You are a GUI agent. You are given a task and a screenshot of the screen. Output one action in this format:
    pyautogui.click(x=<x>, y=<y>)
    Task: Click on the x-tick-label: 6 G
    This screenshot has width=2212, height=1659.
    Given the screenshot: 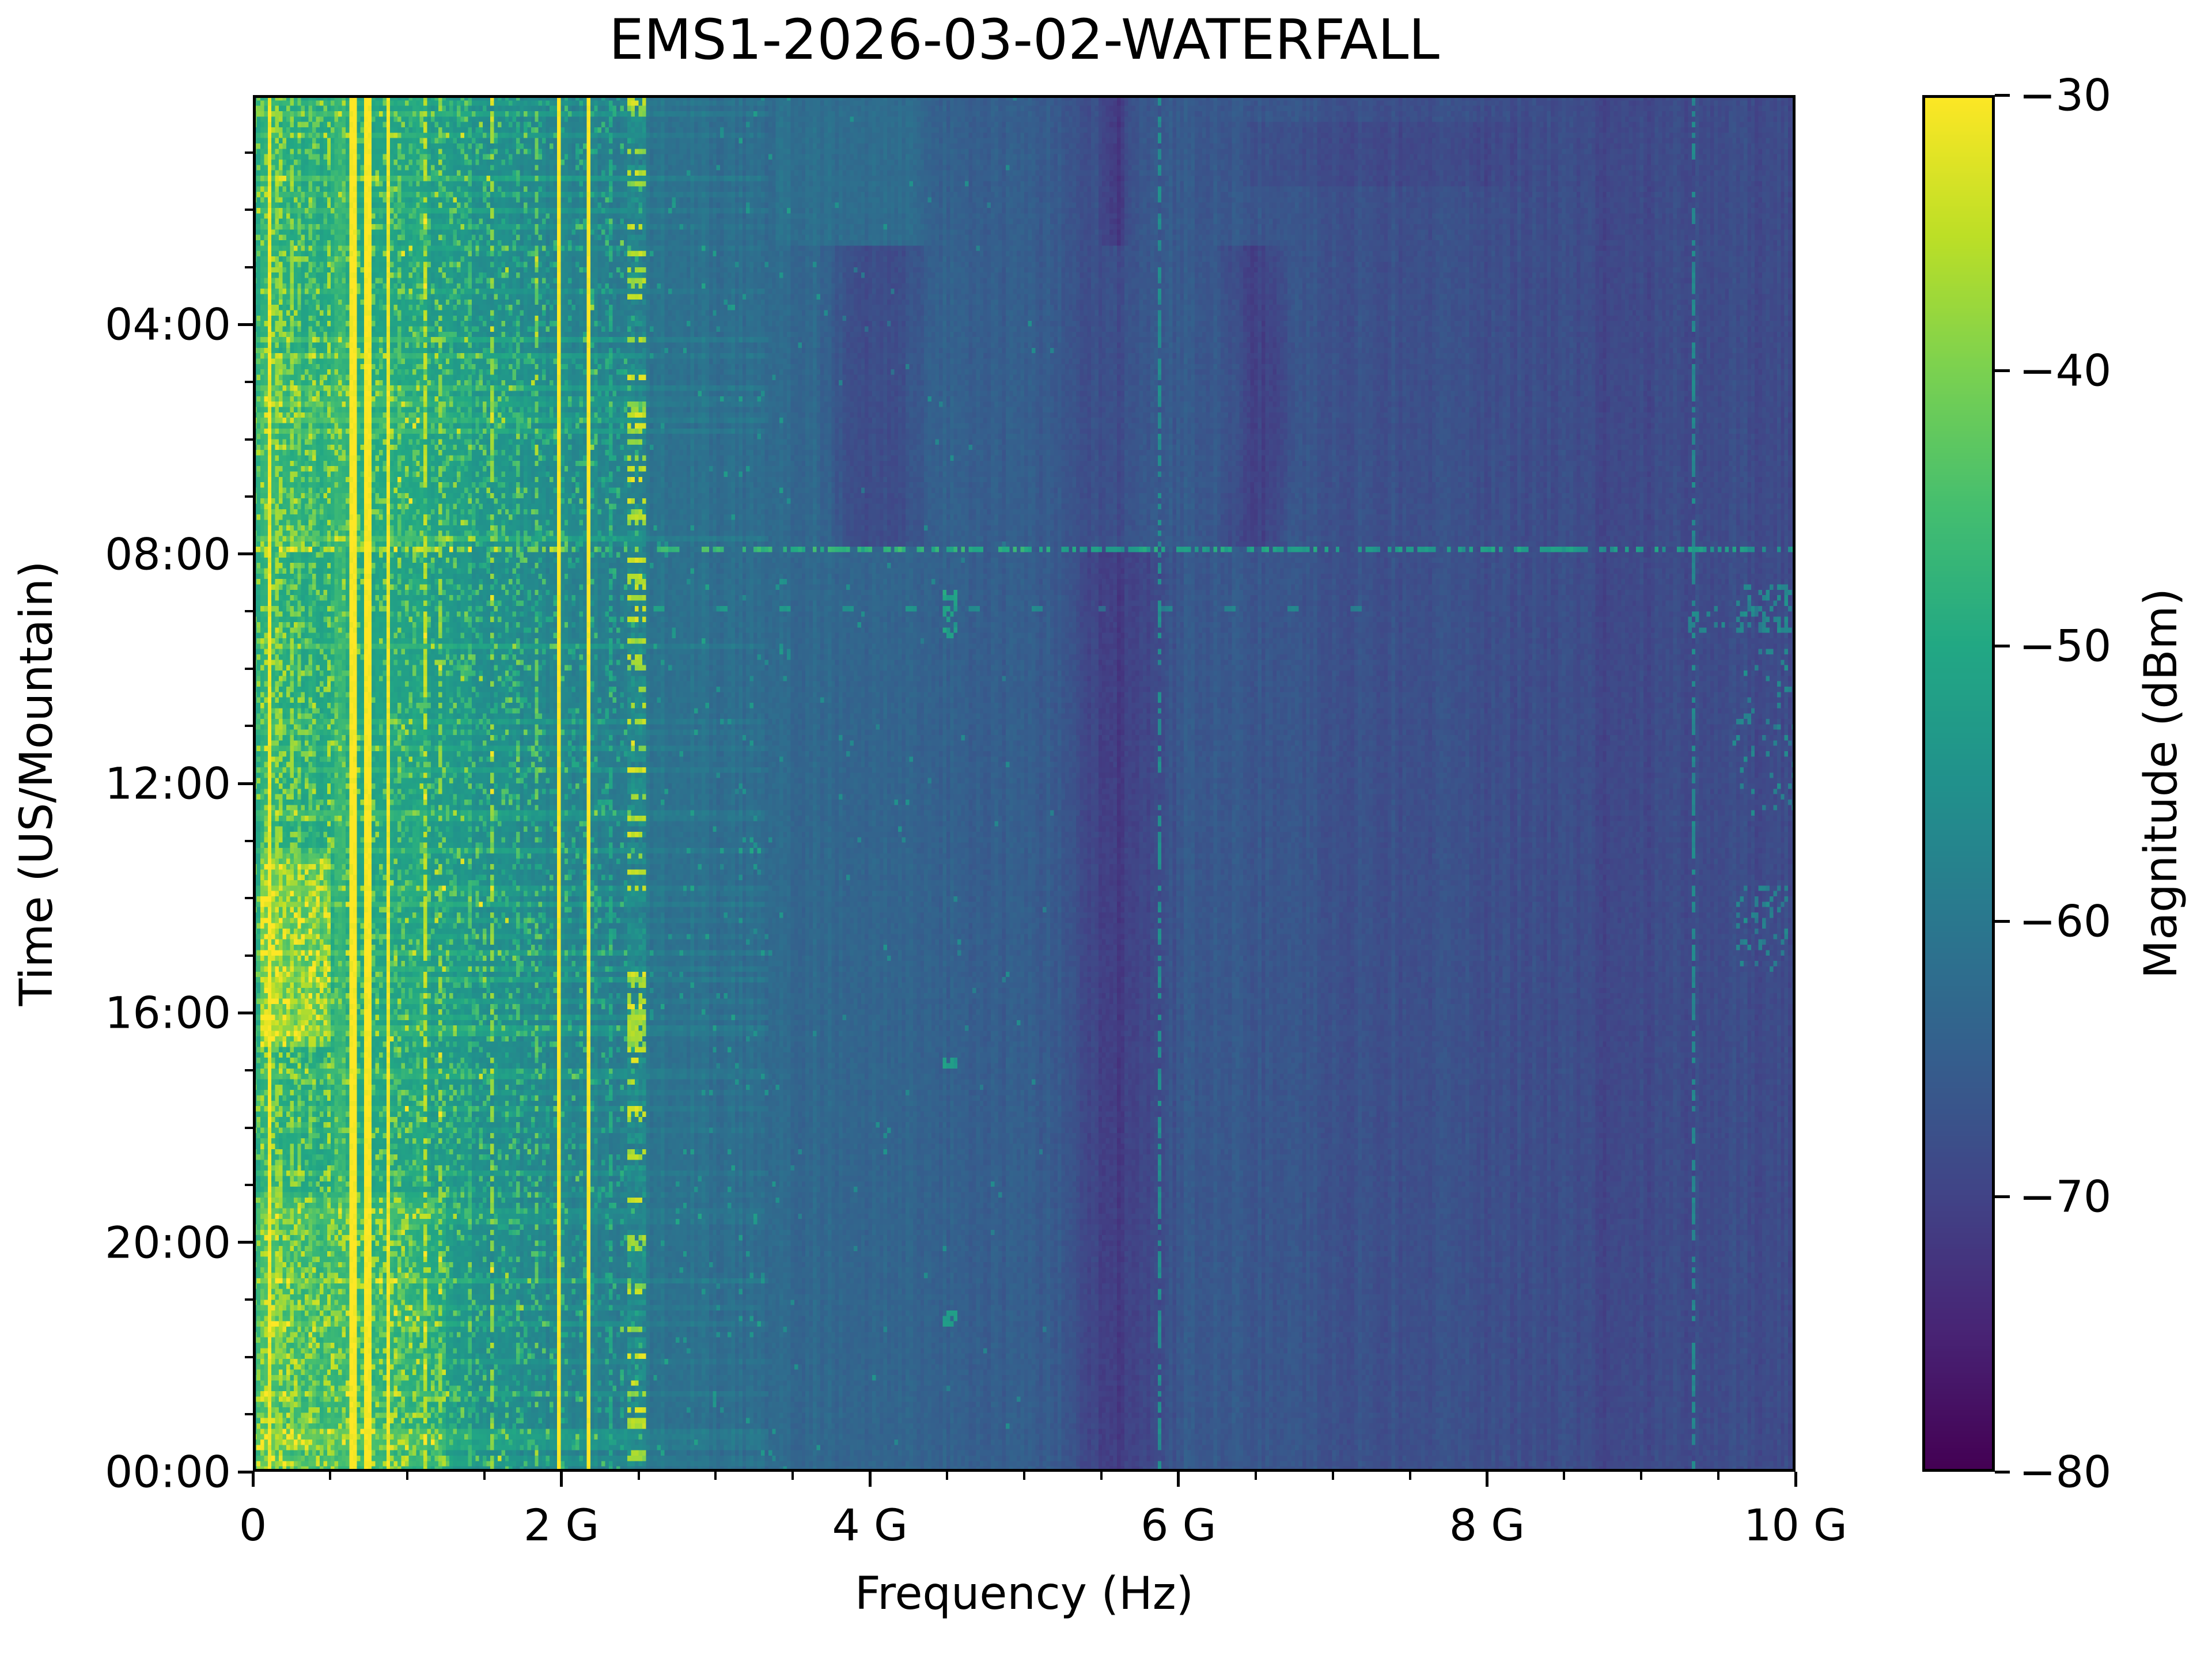 What is the action you would take?
    pyautogui.click(x=1179, y=1525)
    